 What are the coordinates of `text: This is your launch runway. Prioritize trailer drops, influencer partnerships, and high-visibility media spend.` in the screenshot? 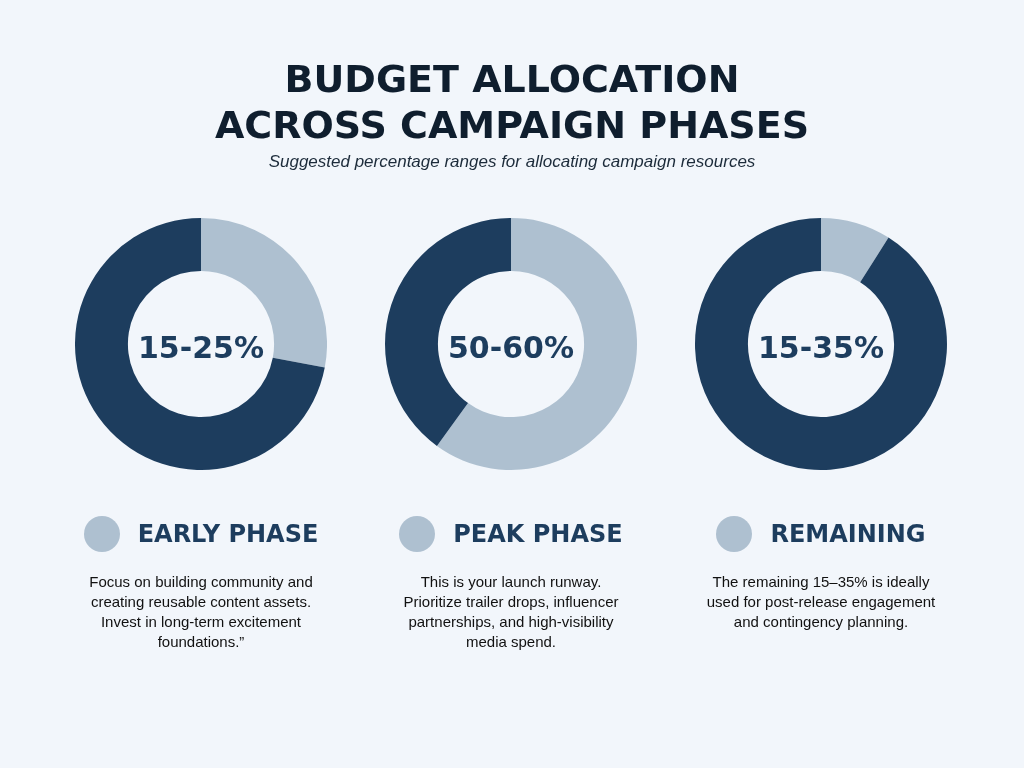 It's located at (511, 612).